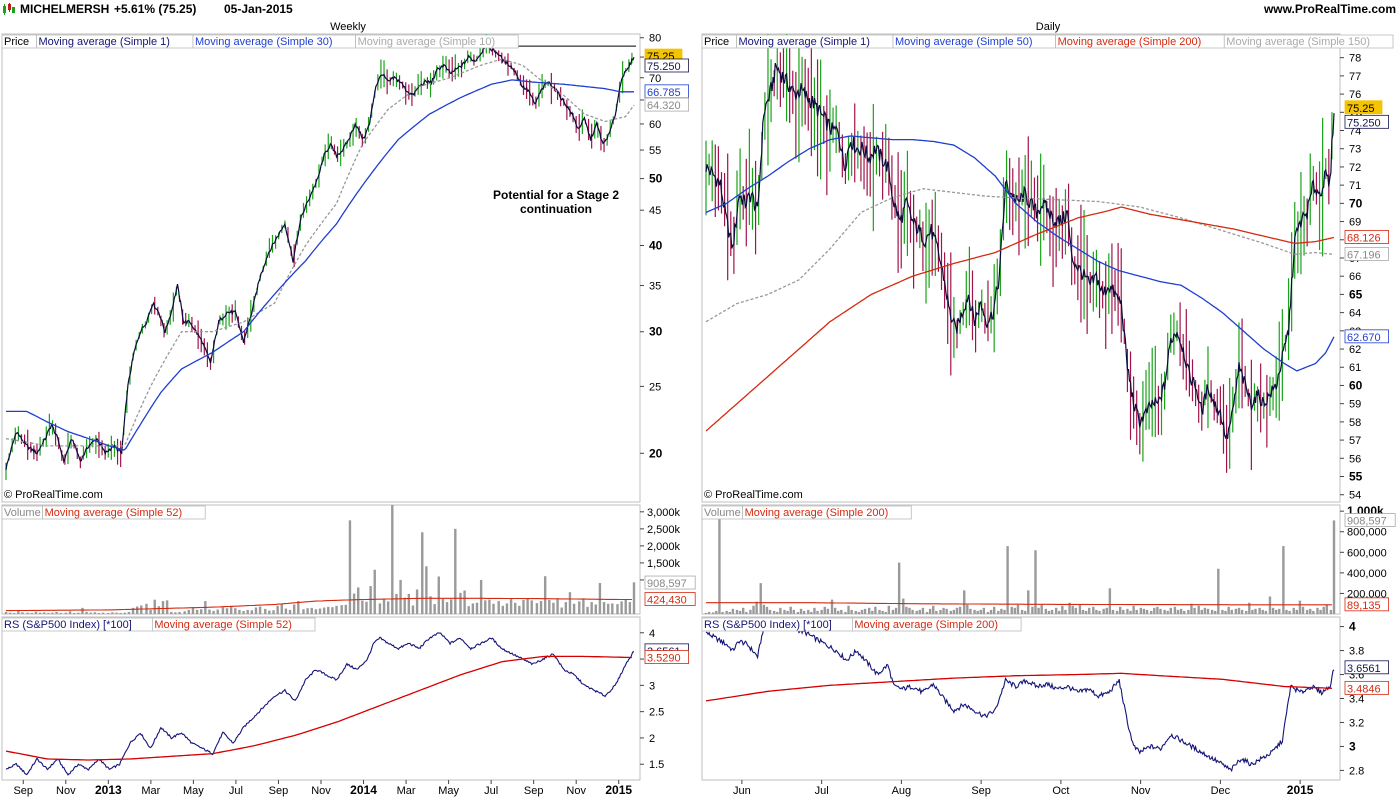 The width and height of the screenshot is (1400, 800). Describe the element at coordinates (1018, 687) in the screenshot. I see `daily-rs-ma-line` at that location.